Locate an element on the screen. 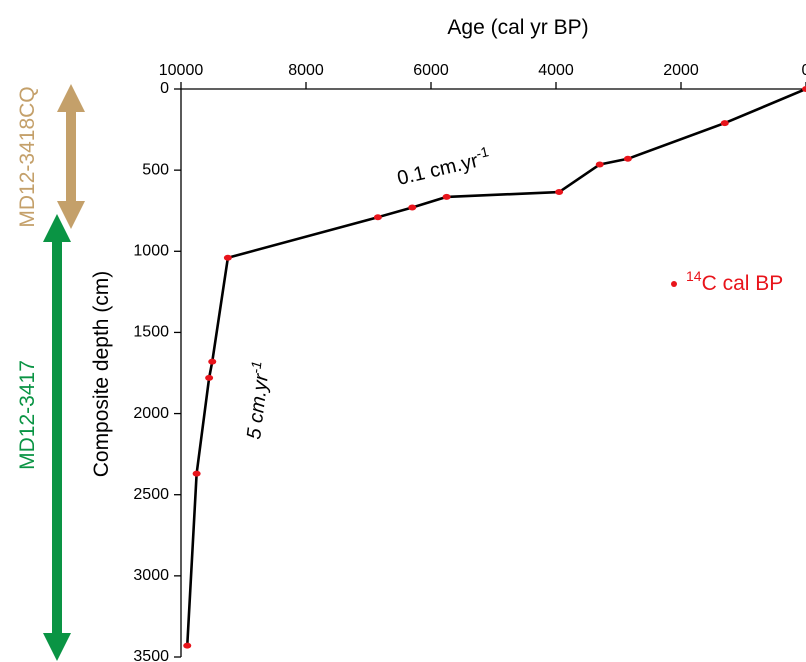  annotation-rate-upper: 0.1 cm.yr-1 is located at coordinates (443, 166).